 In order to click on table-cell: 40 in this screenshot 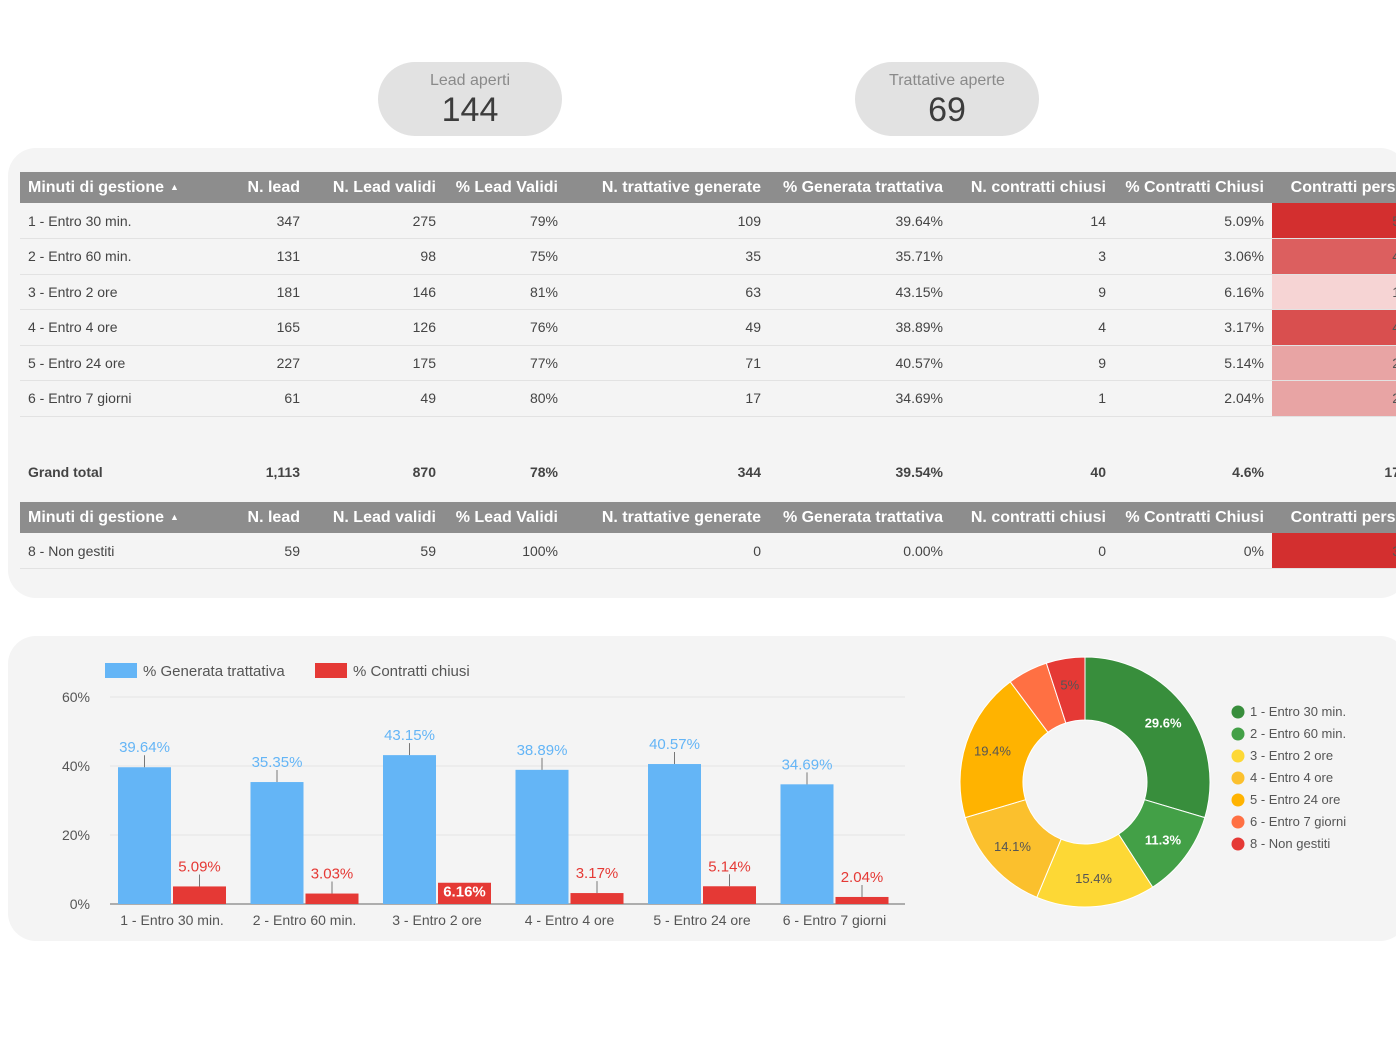, I will do `click(1098, 472)`.